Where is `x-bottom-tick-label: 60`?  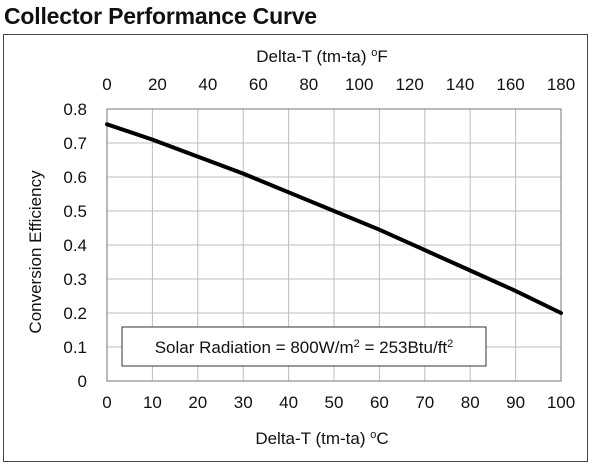
x-bottom-tick-label: 60 is located at coordinates (379, 402).